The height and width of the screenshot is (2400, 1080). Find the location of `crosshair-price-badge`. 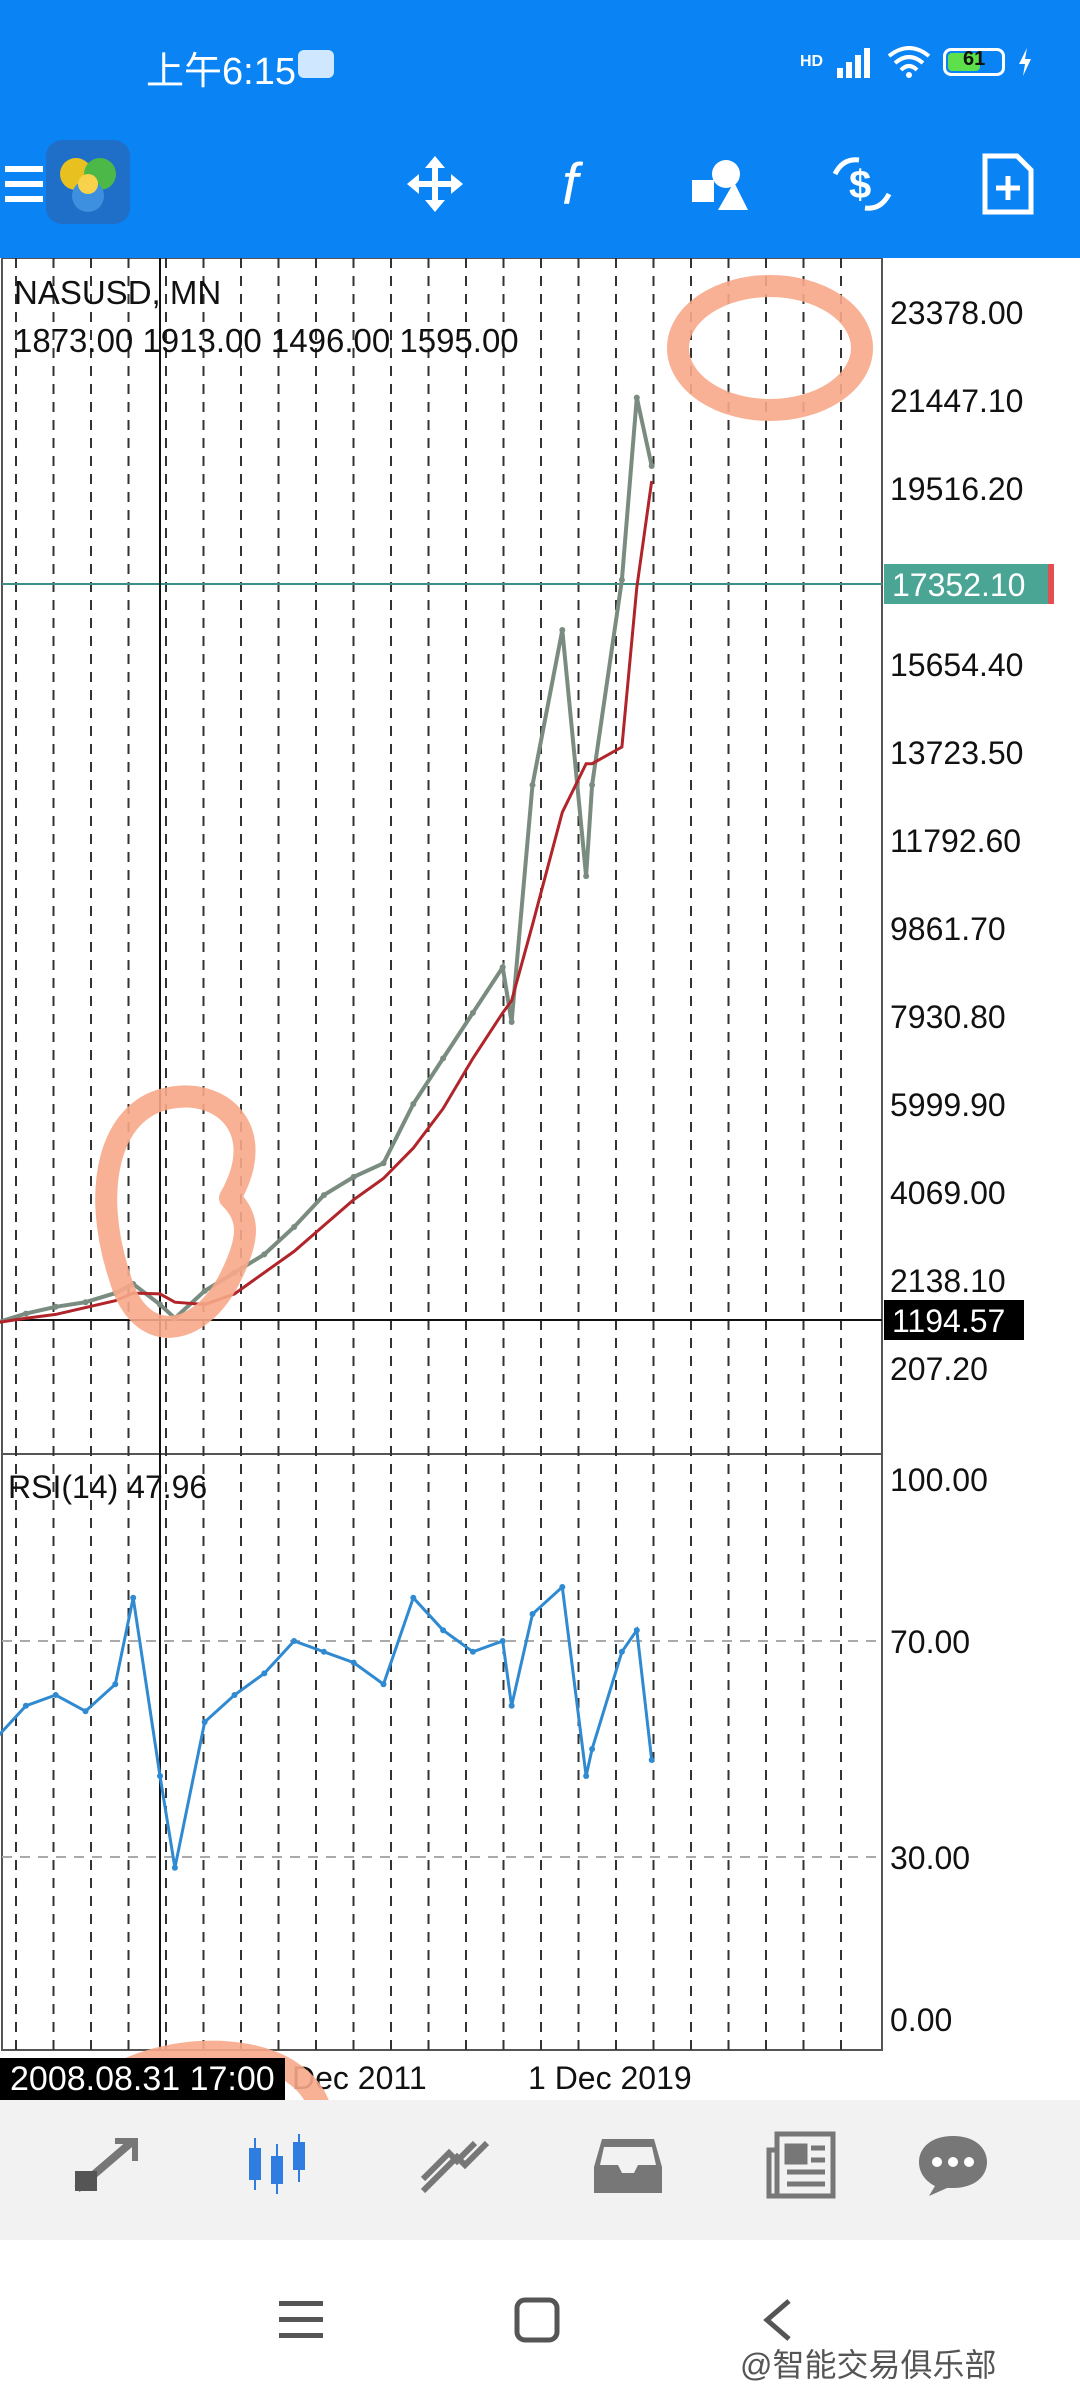

crosshair-price-badge is located at coordinates (954, 1320).